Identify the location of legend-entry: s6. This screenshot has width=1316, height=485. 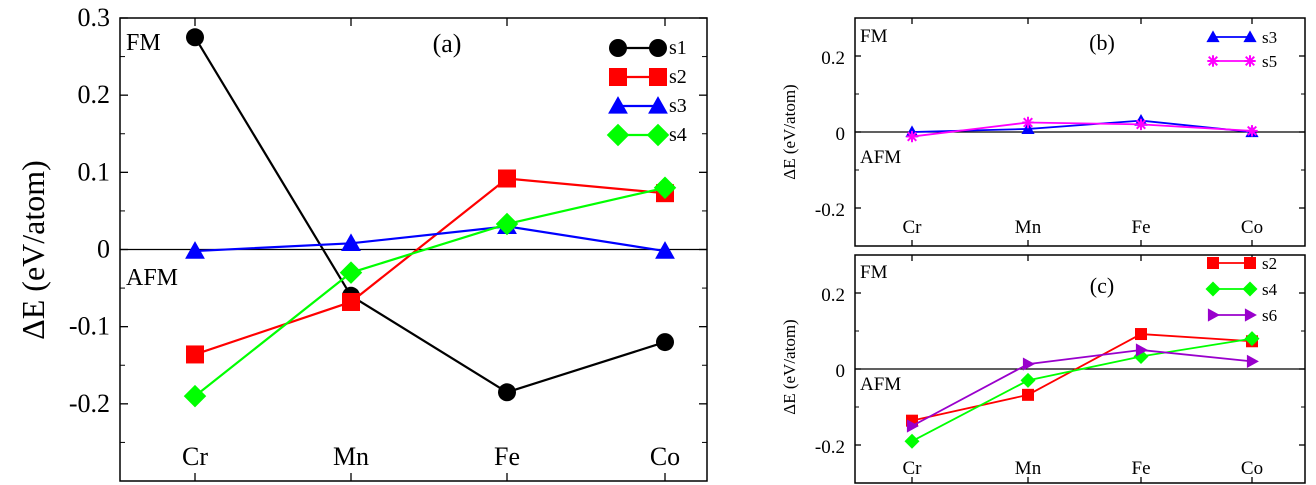
(1242, 315).